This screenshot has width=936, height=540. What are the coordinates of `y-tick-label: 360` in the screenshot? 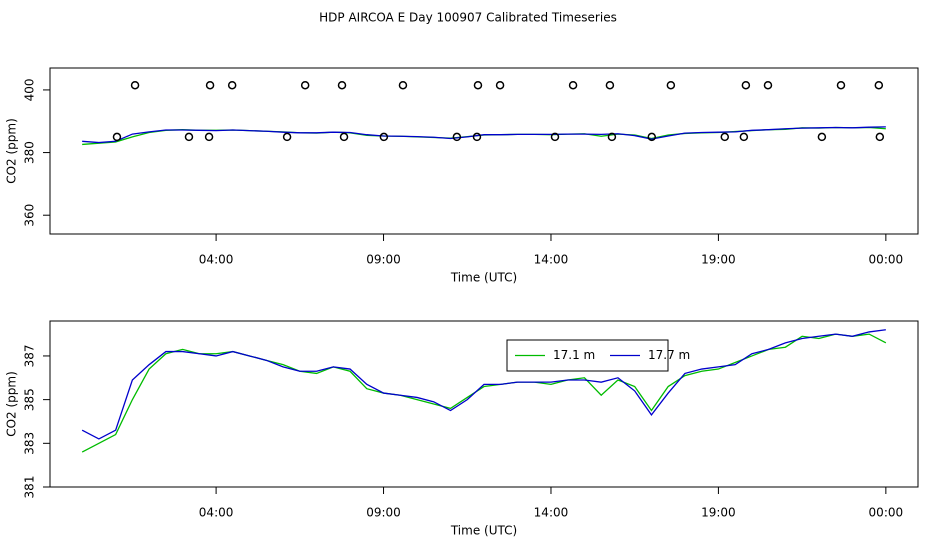 It's located at (30, 215).